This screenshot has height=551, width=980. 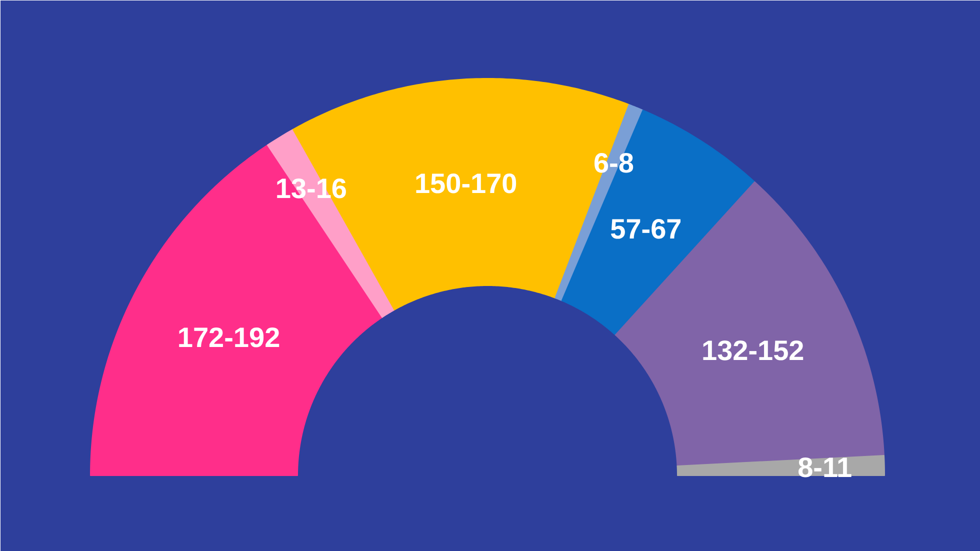 I want to click on data-label: 6-8, so click(x=613, y=163).